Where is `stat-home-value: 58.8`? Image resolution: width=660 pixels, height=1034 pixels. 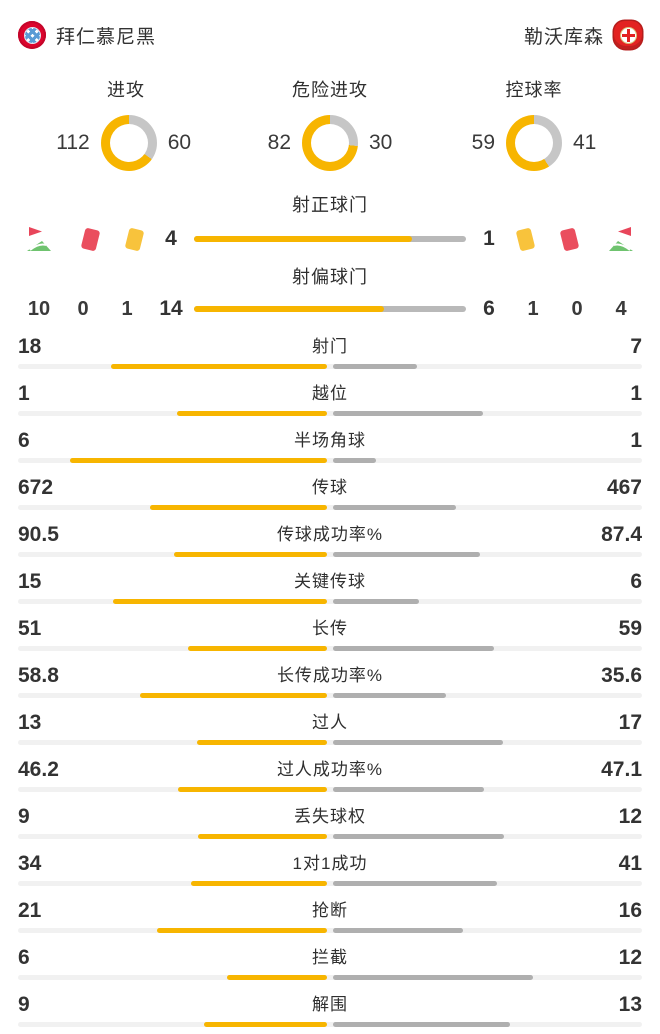
stat-home-value: 58.8 is located at coordinates (38, 675).